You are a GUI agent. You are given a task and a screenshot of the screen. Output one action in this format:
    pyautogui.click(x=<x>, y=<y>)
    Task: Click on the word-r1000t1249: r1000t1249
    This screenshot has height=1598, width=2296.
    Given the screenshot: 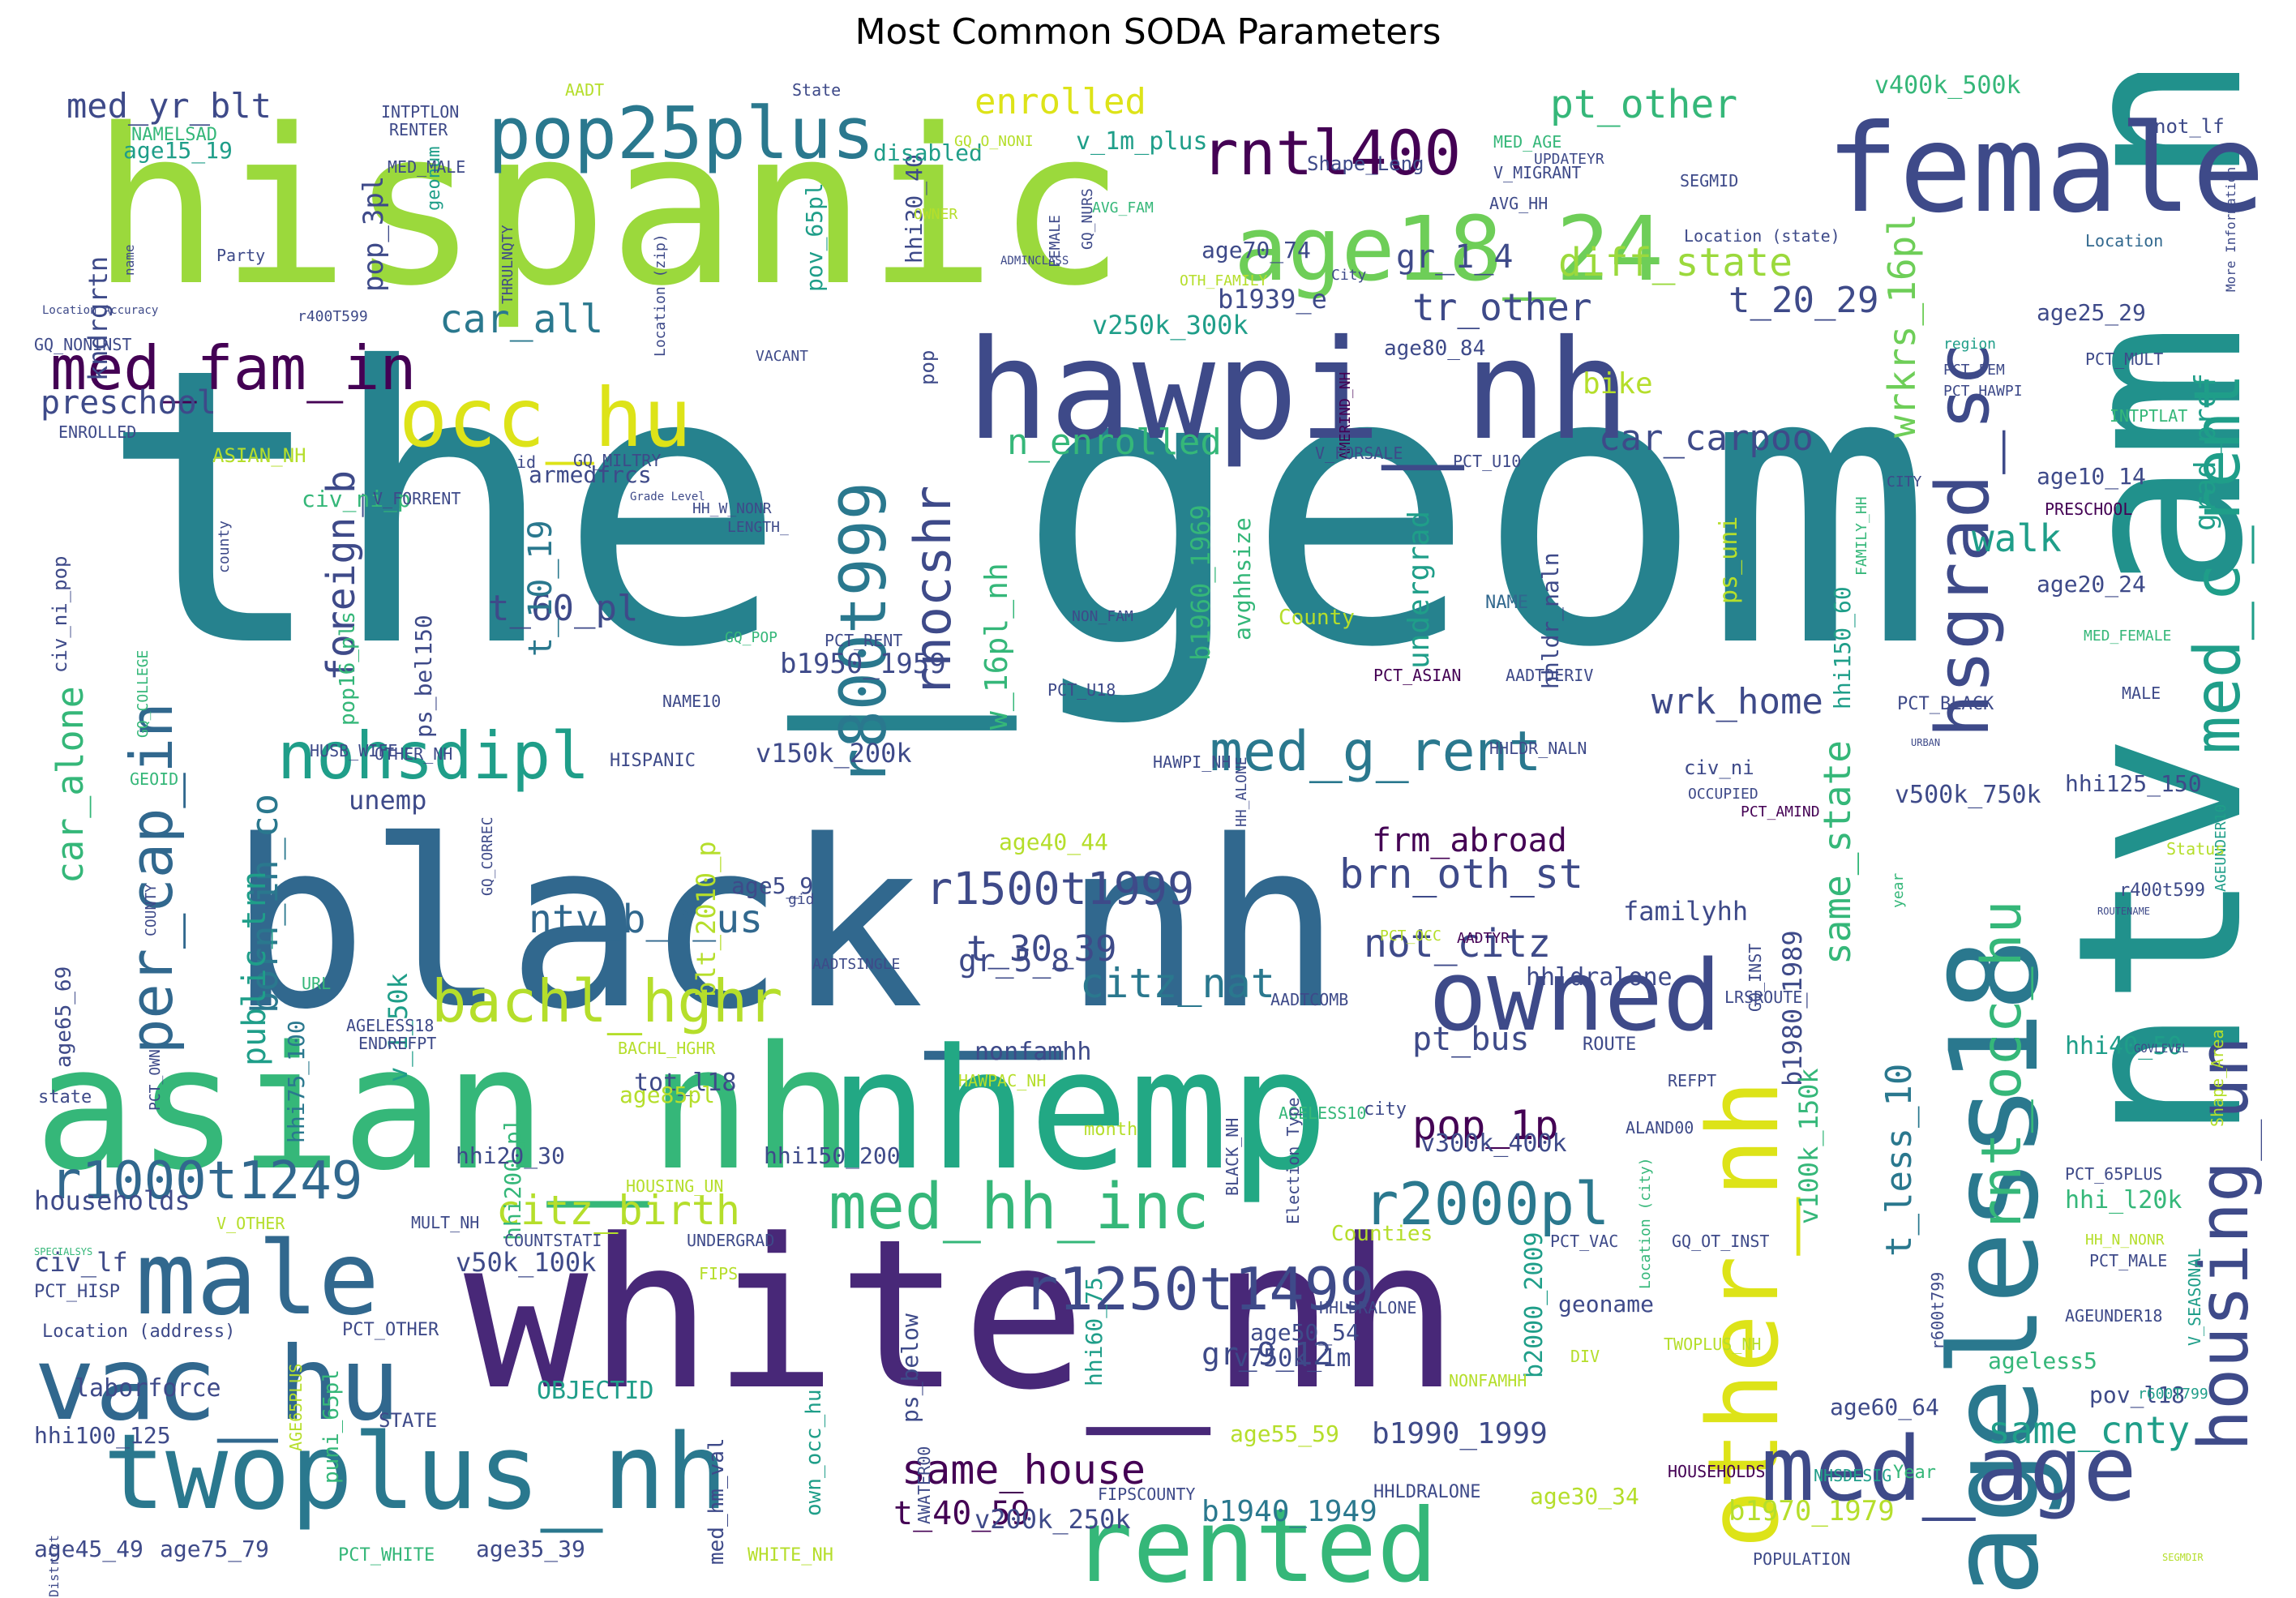 What is the action you would take?
    pyautogui.click(x=206, y=1181)
    